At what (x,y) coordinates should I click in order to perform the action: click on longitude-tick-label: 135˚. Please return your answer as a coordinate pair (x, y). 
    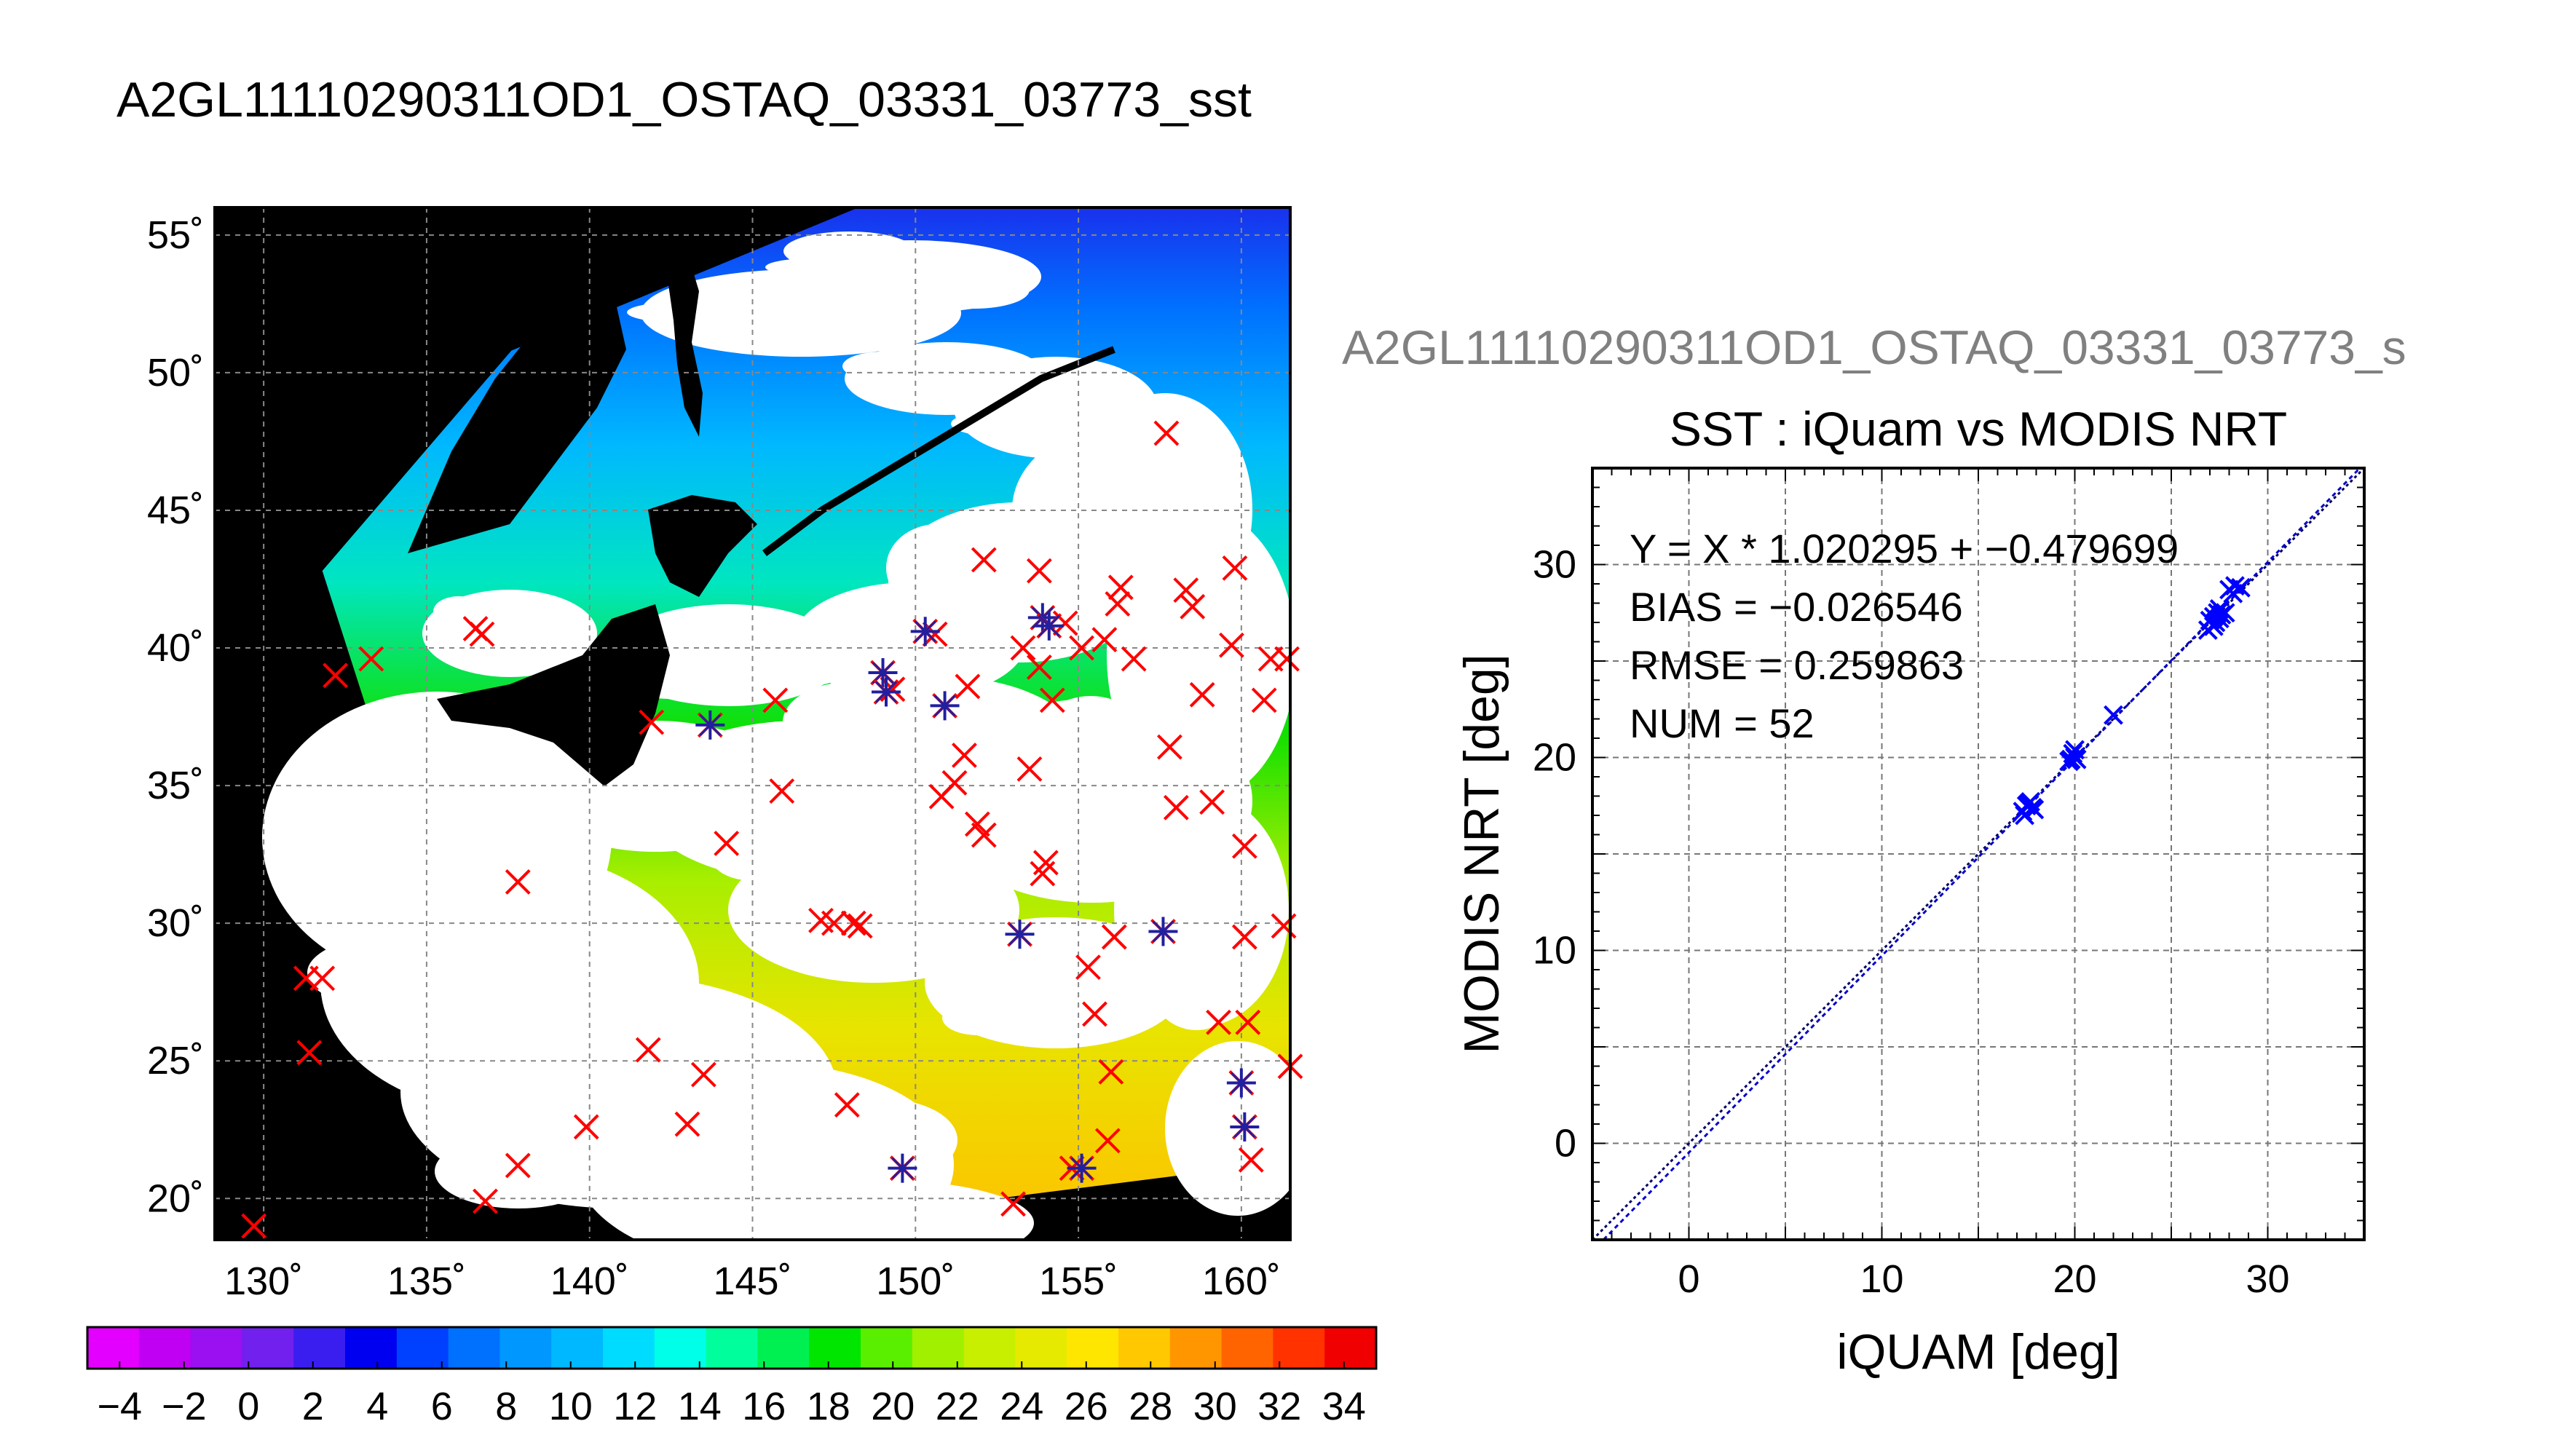
    Looking at the image, I should click on (426, 1281).